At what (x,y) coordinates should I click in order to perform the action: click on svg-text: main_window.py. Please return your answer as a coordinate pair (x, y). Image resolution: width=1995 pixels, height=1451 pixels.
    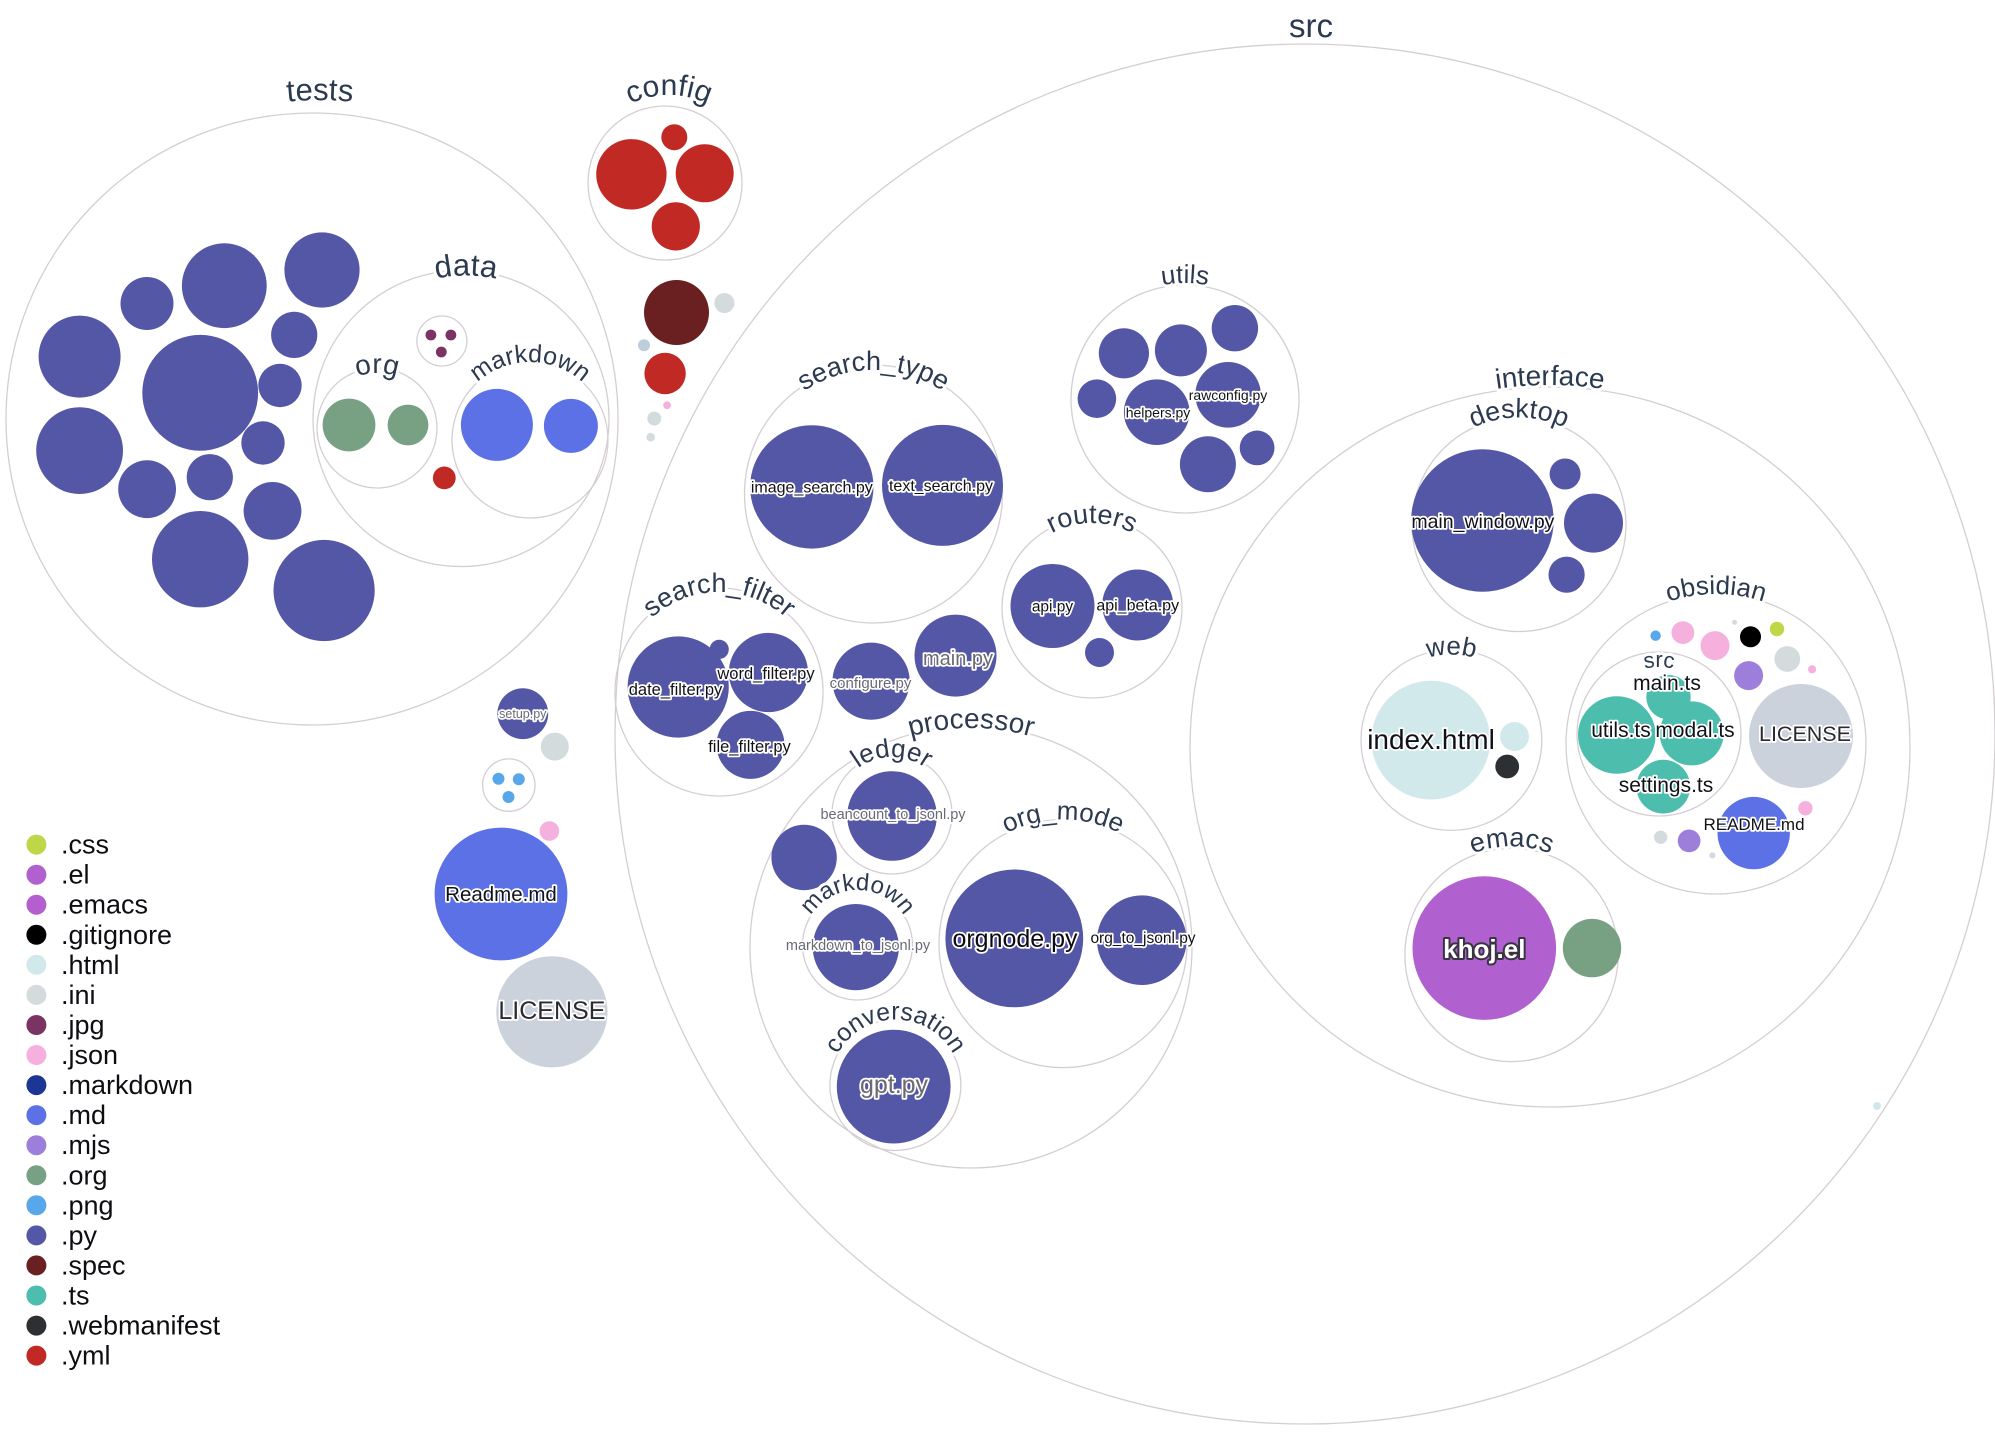
    Looking at the image, I should click on (1482, 522).